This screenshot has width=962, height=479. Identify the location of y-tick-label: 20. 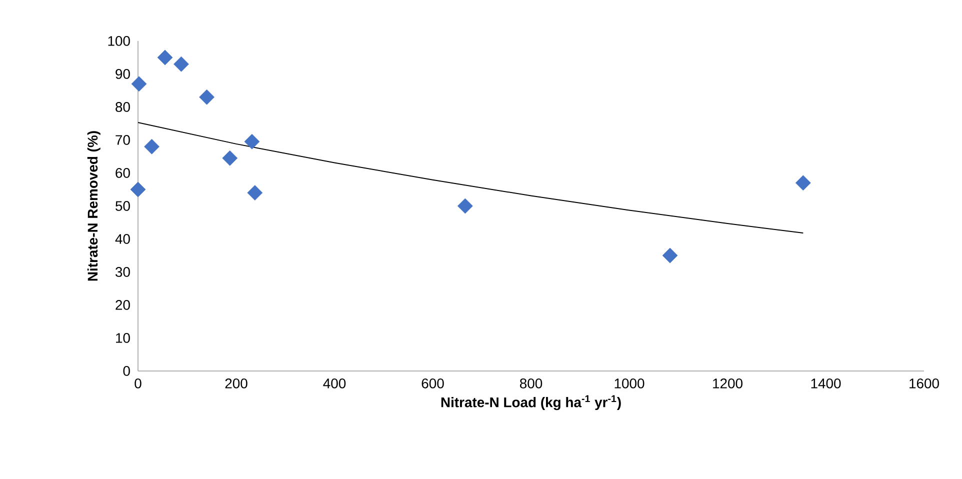
(123, 305).